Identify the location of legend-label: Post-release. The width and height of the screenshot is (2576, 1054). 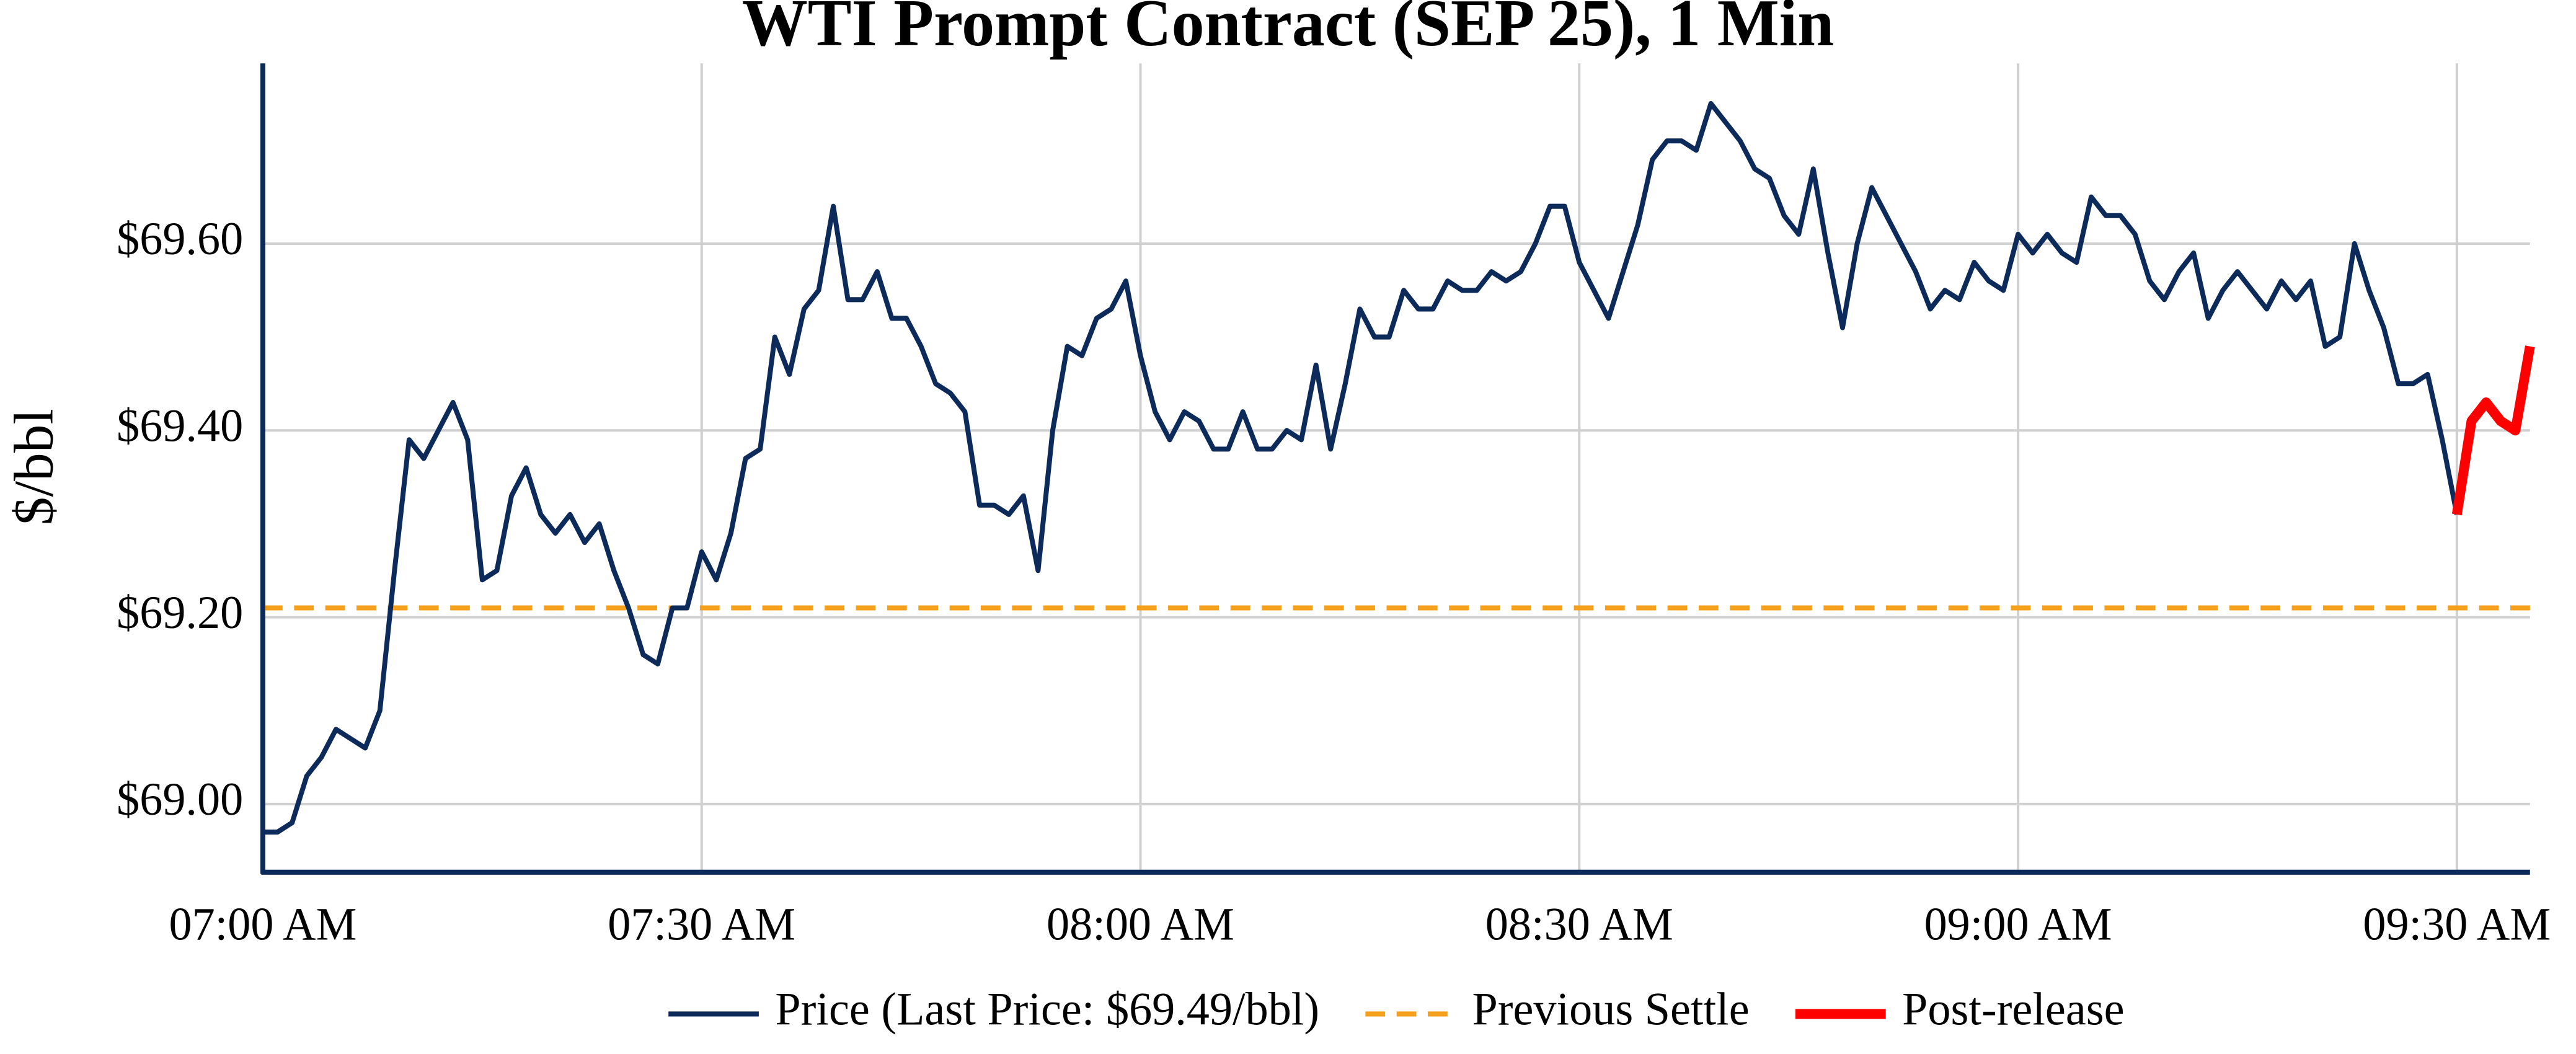
(2013, 1009).